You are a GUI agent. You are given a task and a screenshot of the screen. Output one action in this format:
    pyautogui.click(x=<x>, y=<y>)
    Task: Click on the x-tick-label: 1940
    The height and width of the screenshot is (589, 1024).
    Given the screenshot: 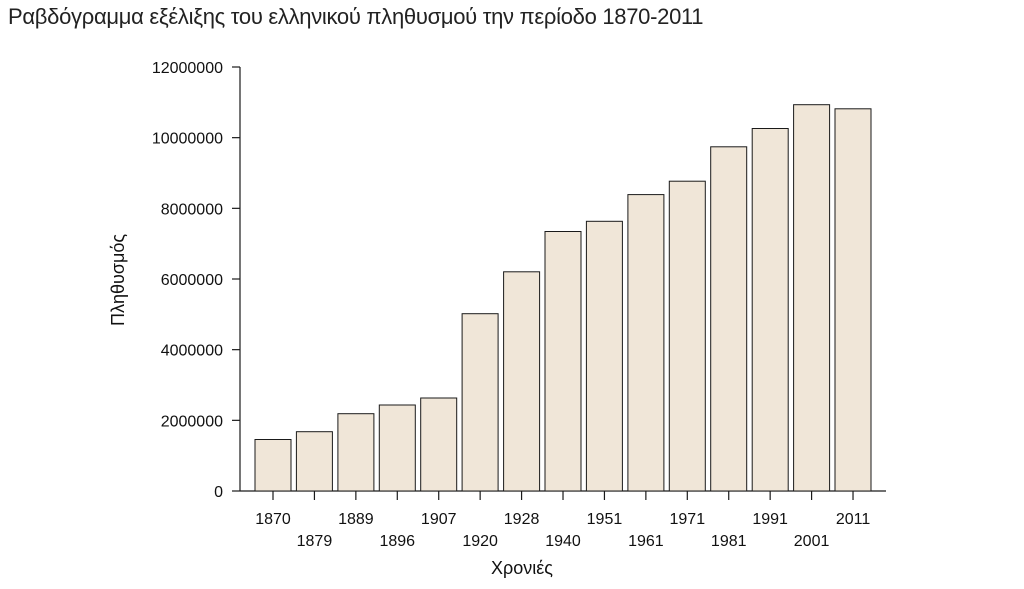 What is the action you would take?
    pyautogui.click(x=563, y=541)
    